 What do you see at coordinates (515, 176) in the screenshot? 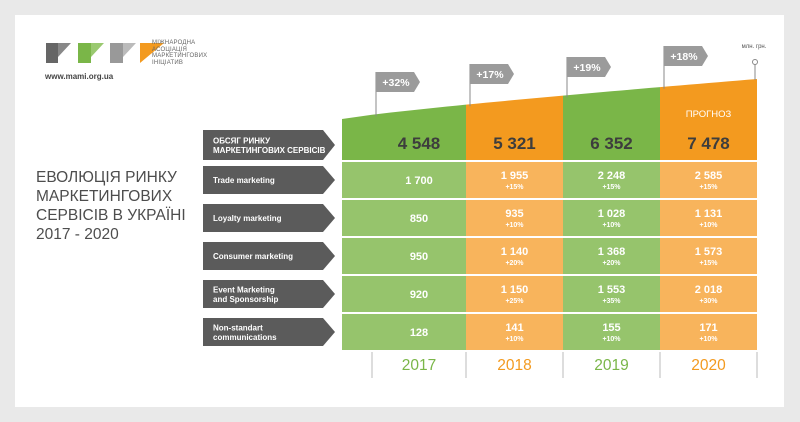
I see `series-value: 1 955` at bounding box center [515, 176].